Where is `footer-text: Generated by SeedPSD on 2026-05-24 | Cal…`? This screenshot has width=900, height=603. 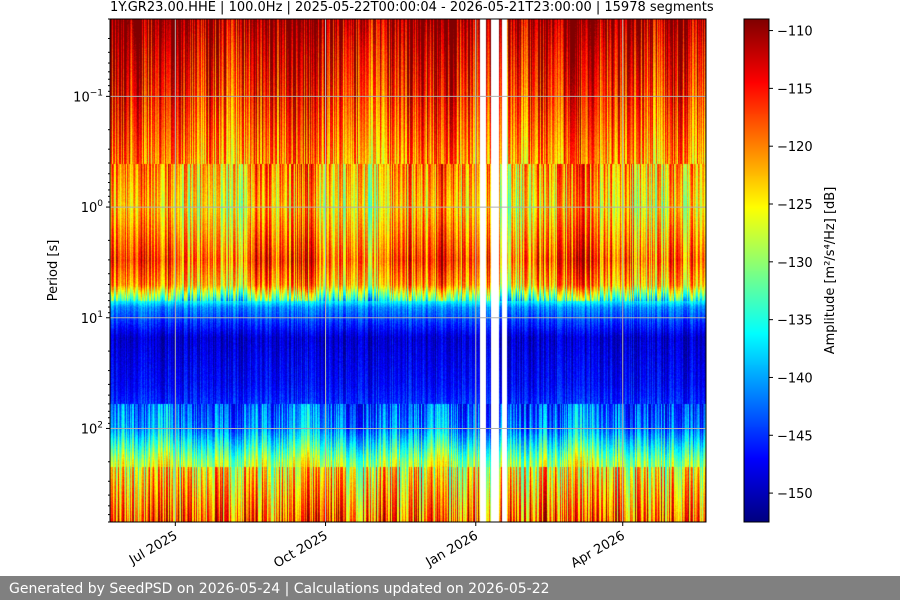
footer-text: Generated by SeedPSD on 2026-05-24 | Cal… is located at coordinates (279, 589).